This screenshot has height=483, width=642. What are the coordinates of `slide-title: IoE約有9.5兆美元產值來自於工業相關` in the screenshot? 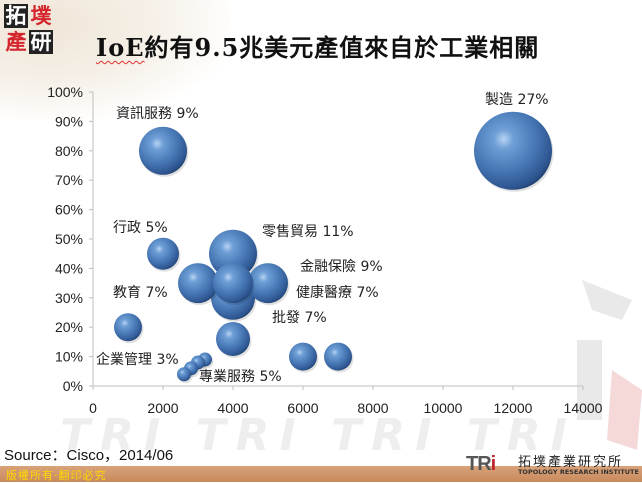 It's located at (317, 45).